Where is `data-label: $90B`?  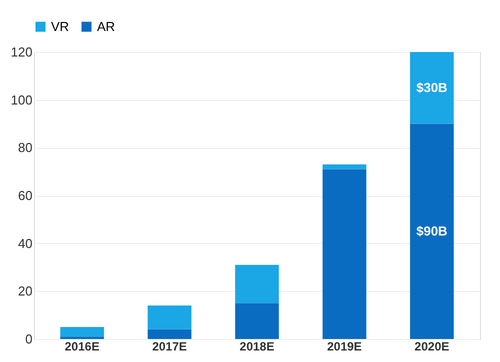 data-label: $90B is located at coordinates (432, 230).